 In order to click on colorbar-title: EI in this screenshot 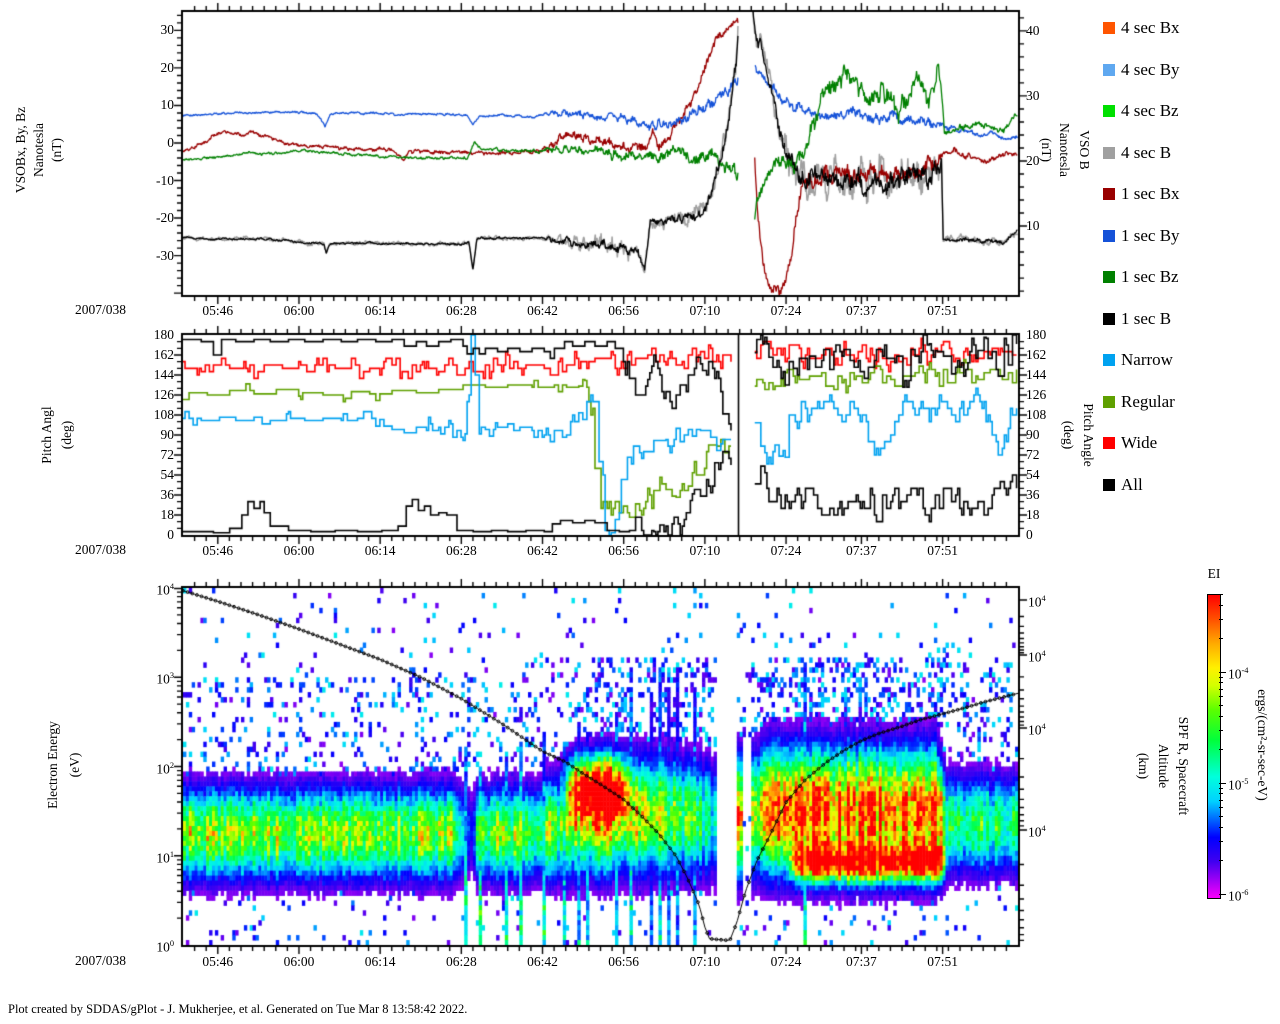, I will do `click(1214, 573)`.